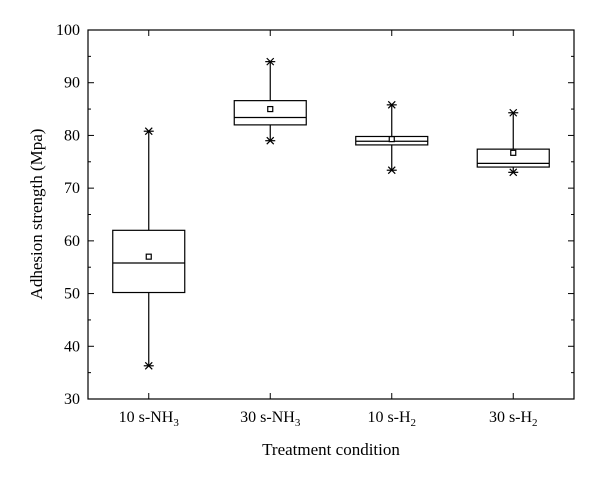  I want to click on y-tick-label: 90, so click(72, 83).